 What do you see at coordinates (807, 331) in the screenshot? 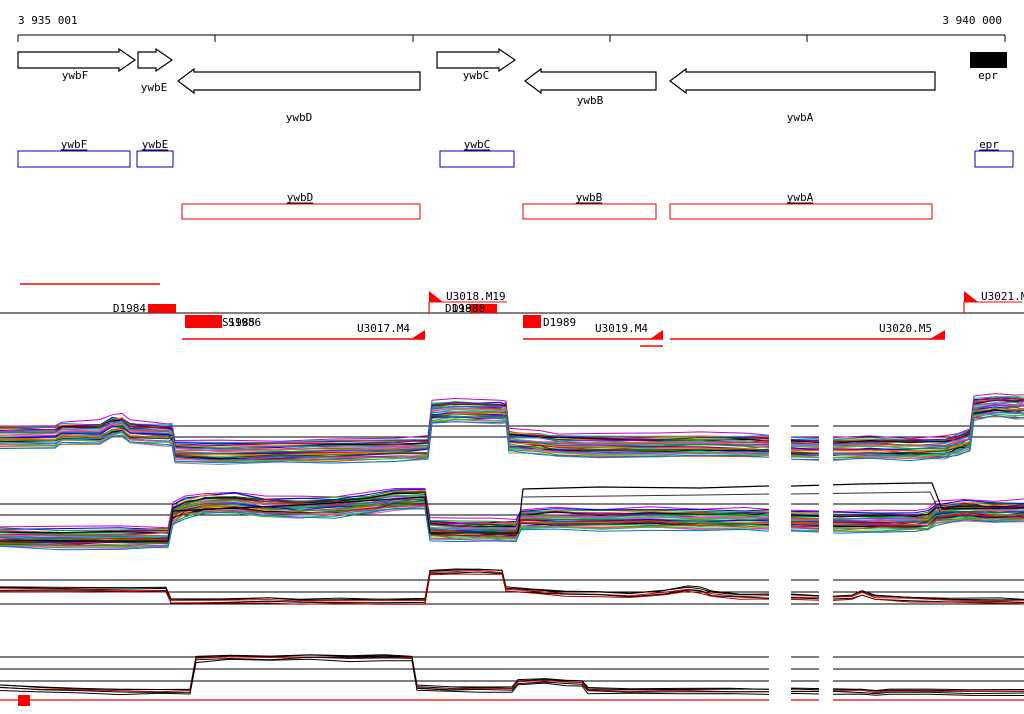
I see `feature-U3020.M5: U3020.M5` at bounding box center [807, 331].